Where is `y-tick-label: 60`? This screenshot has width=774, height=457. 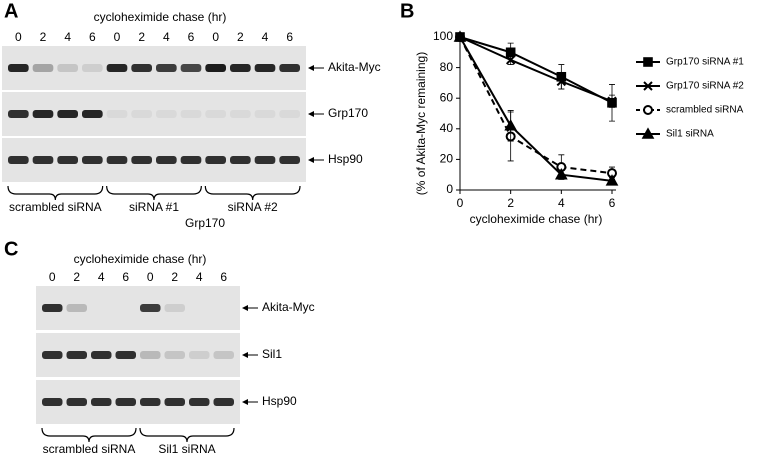 y-tick-label: 60 is located at coordinates (447, 97).